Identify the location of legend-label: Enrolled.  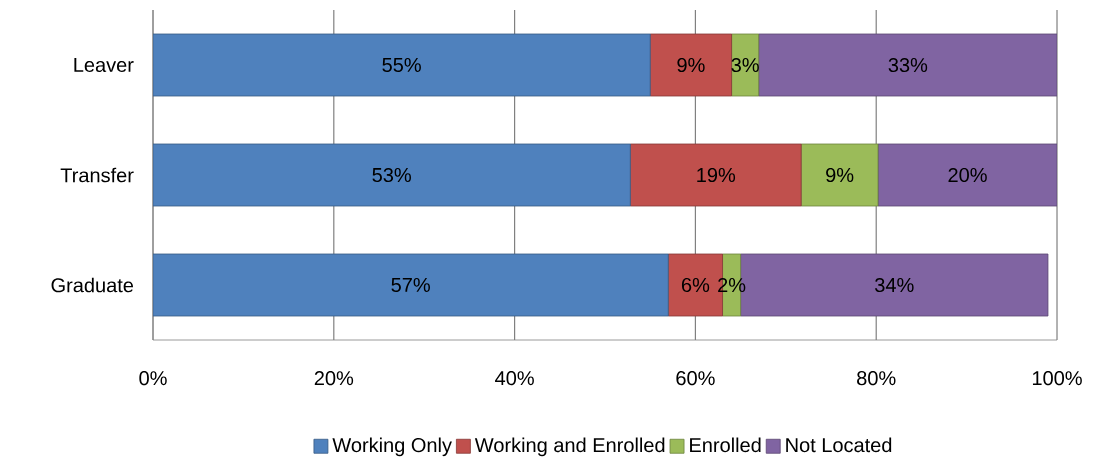
(725, 445).